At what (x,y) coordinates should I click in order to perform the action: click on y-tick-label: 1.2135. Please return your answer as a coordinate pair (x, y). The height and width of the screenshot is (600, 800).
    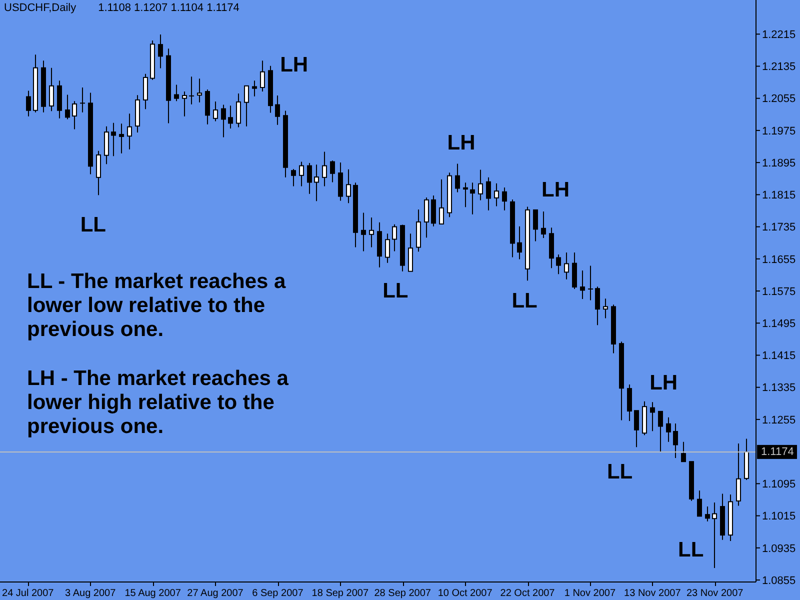
    Looking at the image, I should click on (779, 67).